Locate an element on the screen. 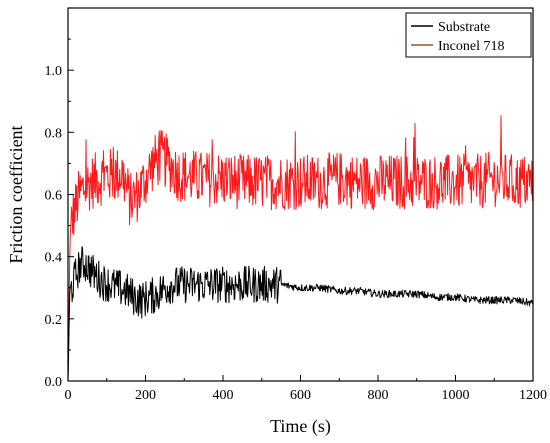 Image resolution: width=550 pixels, height=443 pixels. x-axis-ticks: 0 200 400 600 800 1000 1200 is located at coordinates (306, 389).